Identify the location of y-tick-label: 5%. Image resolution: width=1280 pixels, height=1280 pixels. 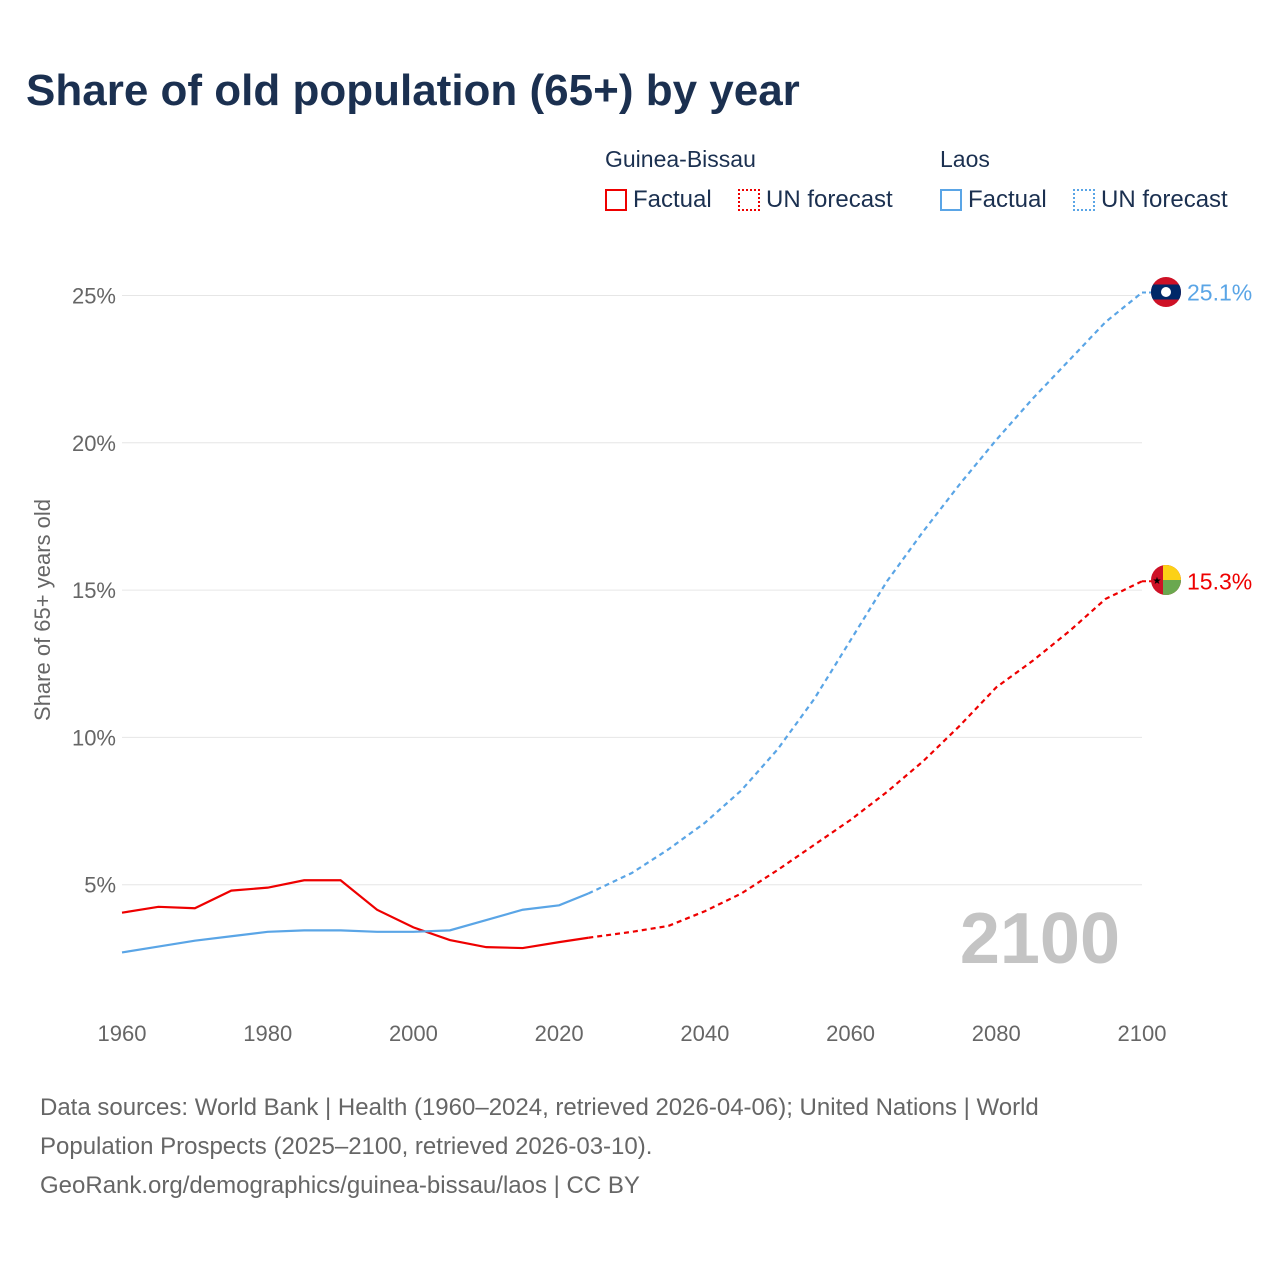
(100, 885).